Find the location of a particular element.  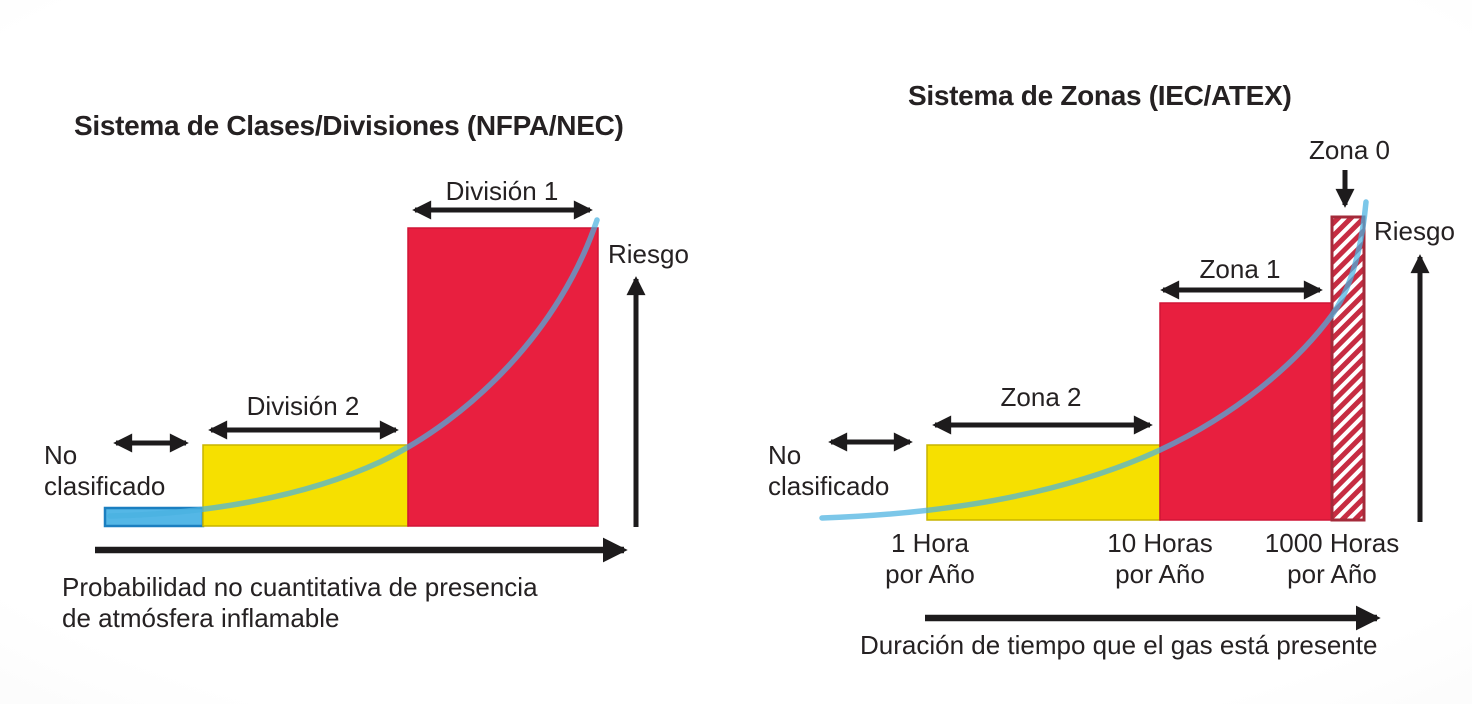

zone0-bar is located at coordinates (1348, 368).